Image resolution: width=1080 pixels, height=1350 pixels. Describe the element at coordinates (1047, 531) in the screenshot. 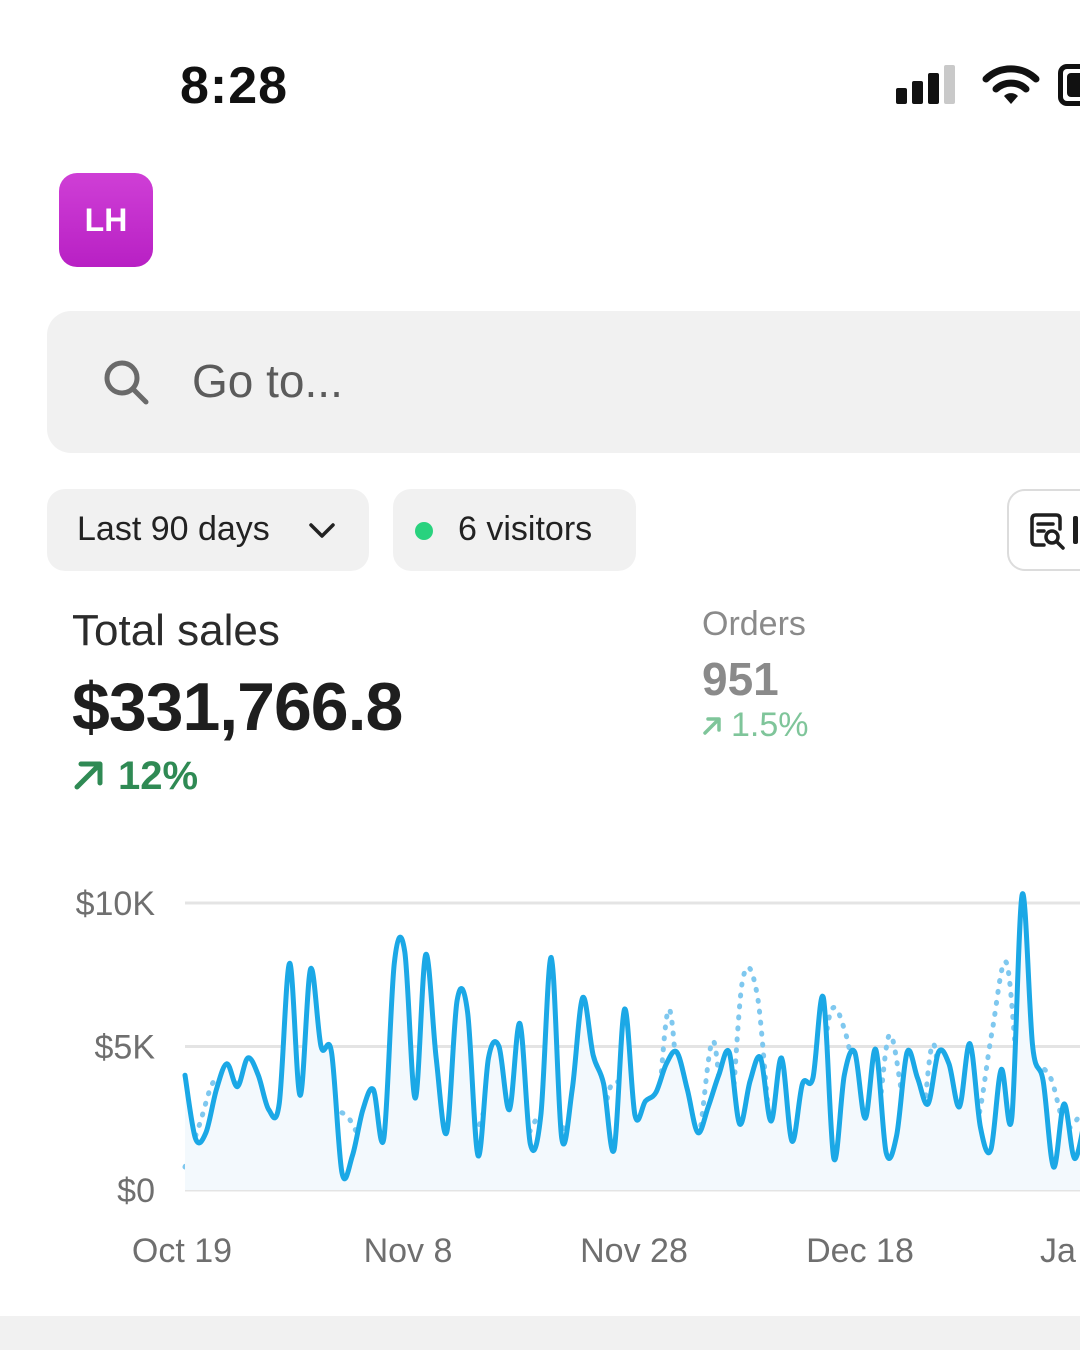

I see `report-search-icon` at that location.